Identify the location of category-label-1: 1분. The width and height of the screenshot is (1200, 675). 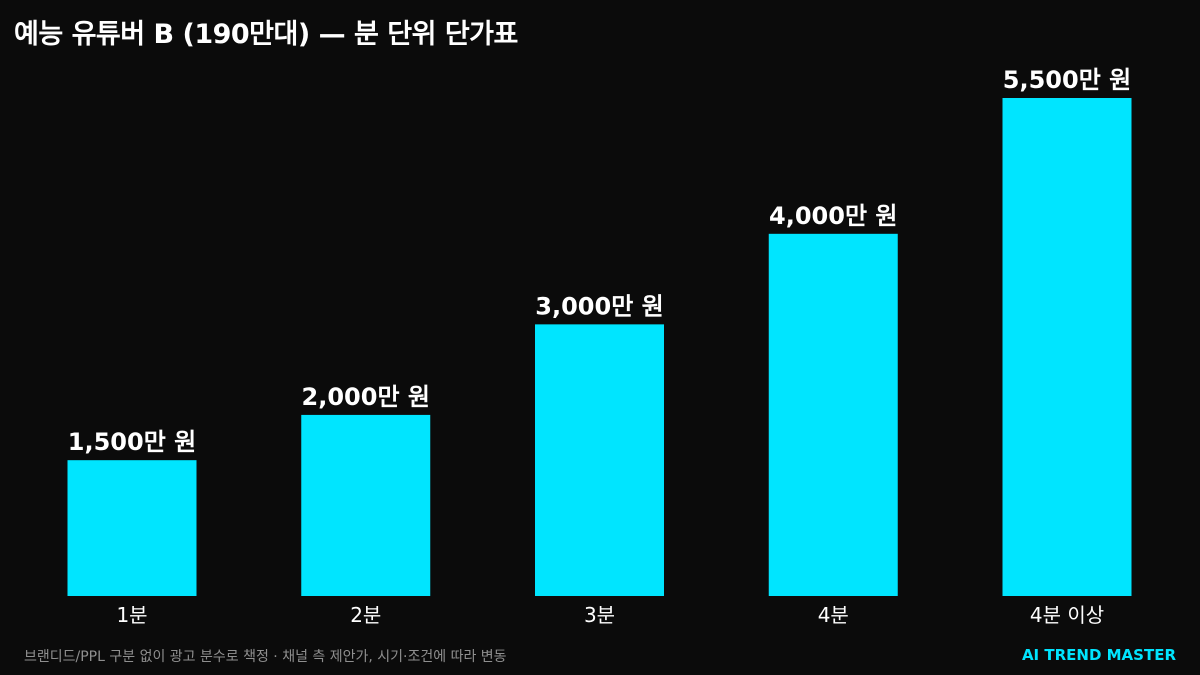
(131, 615).